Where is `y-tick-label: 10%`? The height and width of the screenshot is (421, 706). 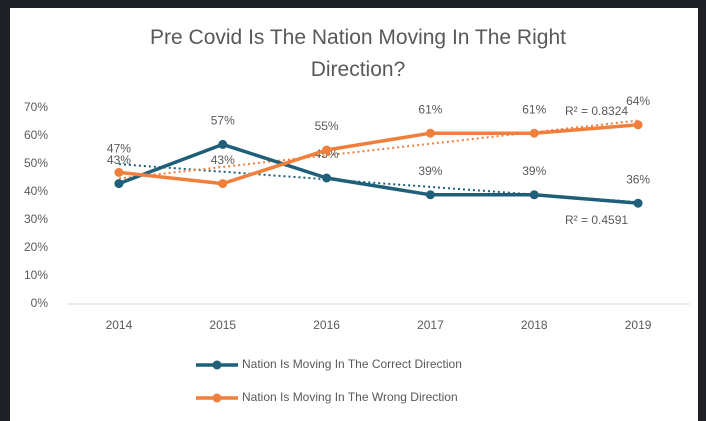 y-tick-label: 10% is located at coordinates (36, 275).